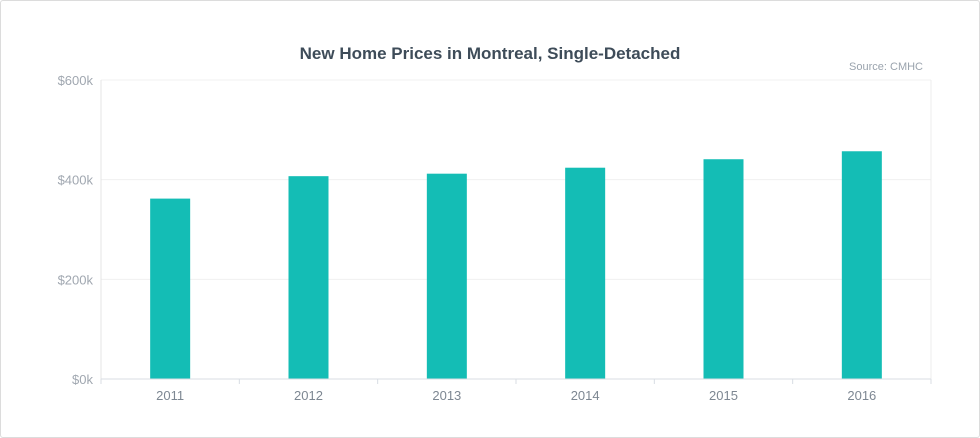 The height and width of the screenshot is (438, 980). Describe the element at coordinates (76, 180) in the screenshot. I see `y-tick-label: $400k` at that location.